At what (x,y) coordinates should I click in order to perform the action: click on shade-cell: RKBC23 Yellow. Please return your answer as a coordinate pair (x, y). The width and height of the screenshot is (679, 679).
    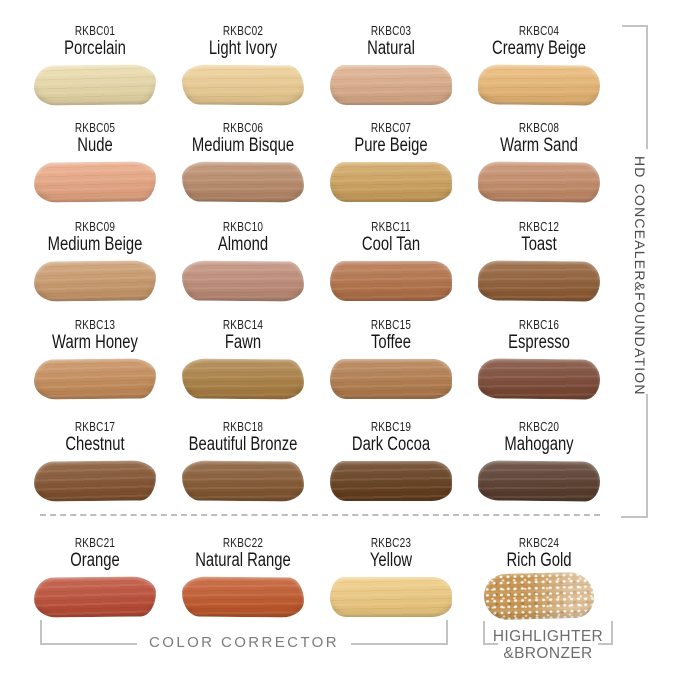
    Looking at the image, I should click on (391, 576).